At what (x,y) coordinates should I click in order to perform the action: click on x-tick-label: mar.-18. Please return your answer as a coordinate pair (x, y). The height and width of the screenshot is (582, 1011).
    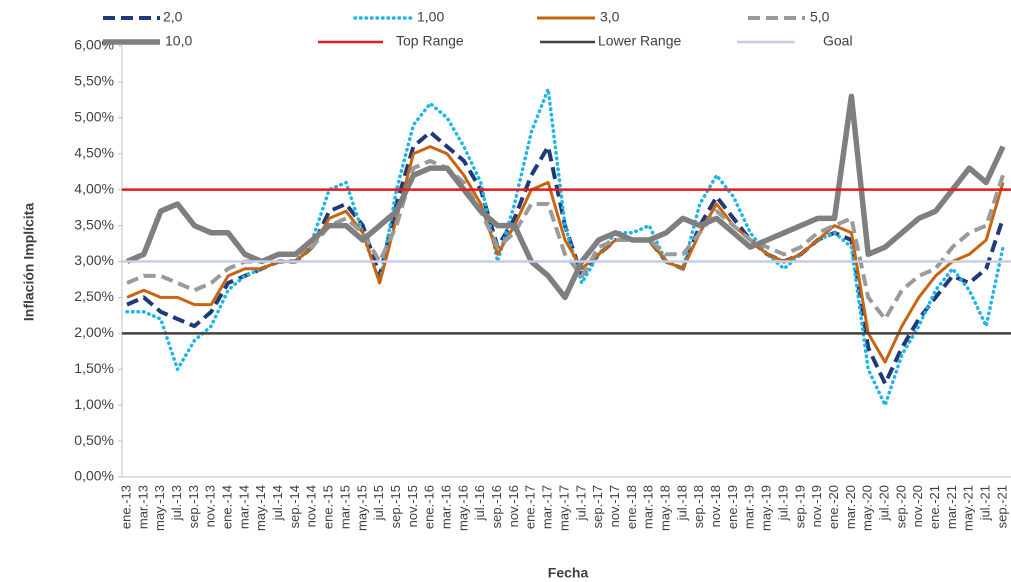
    Looking at the image, I should click on (648, 507).